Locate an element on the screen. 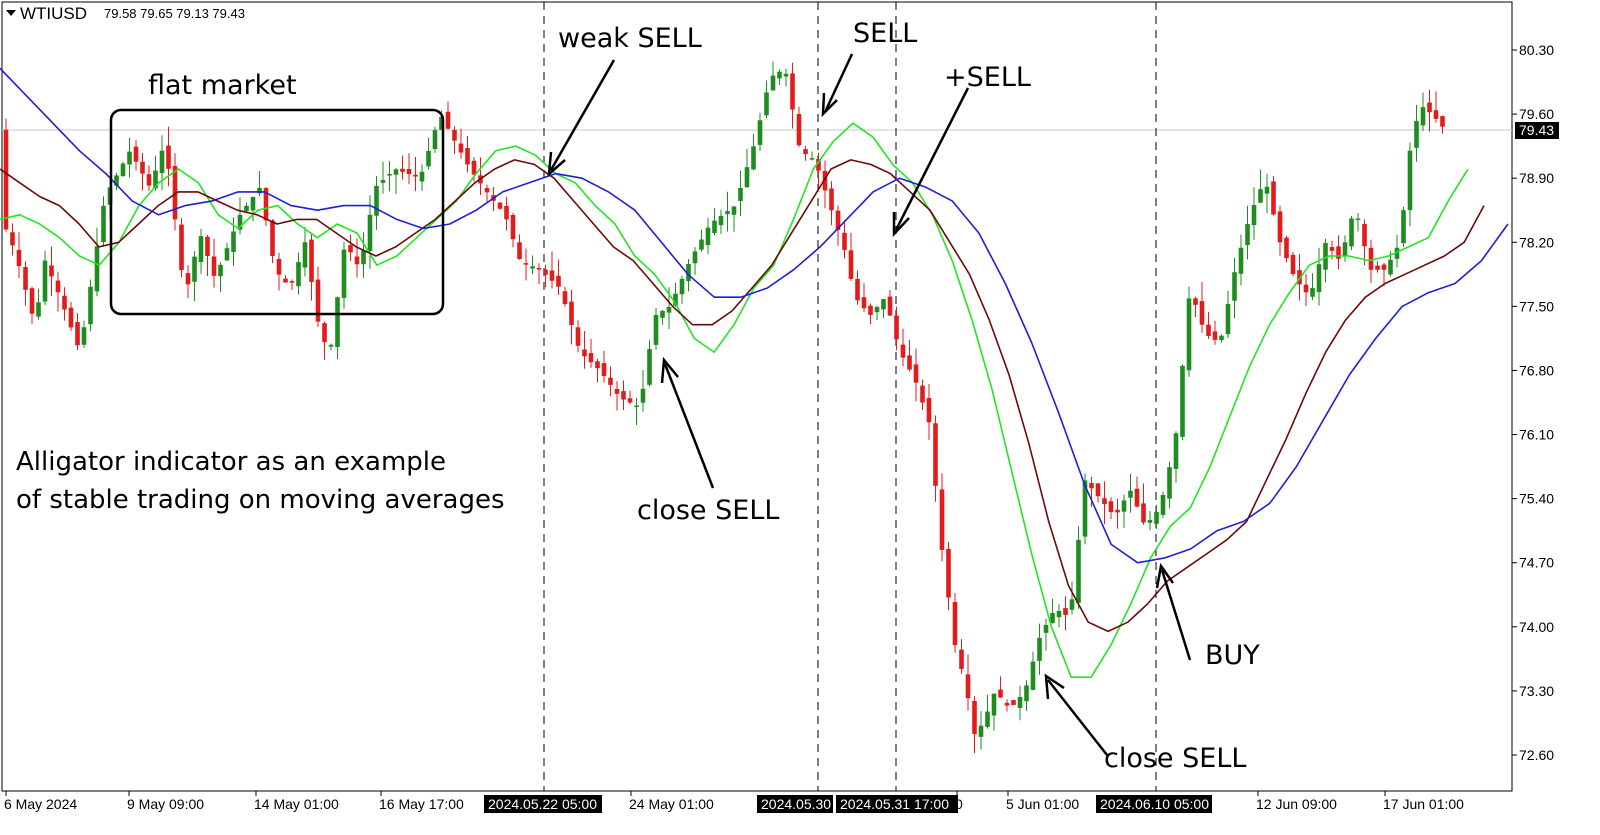 This screenshot has height=835, width=1600. y-tick-label: 78.20 is located at coordinates (1536, 242).